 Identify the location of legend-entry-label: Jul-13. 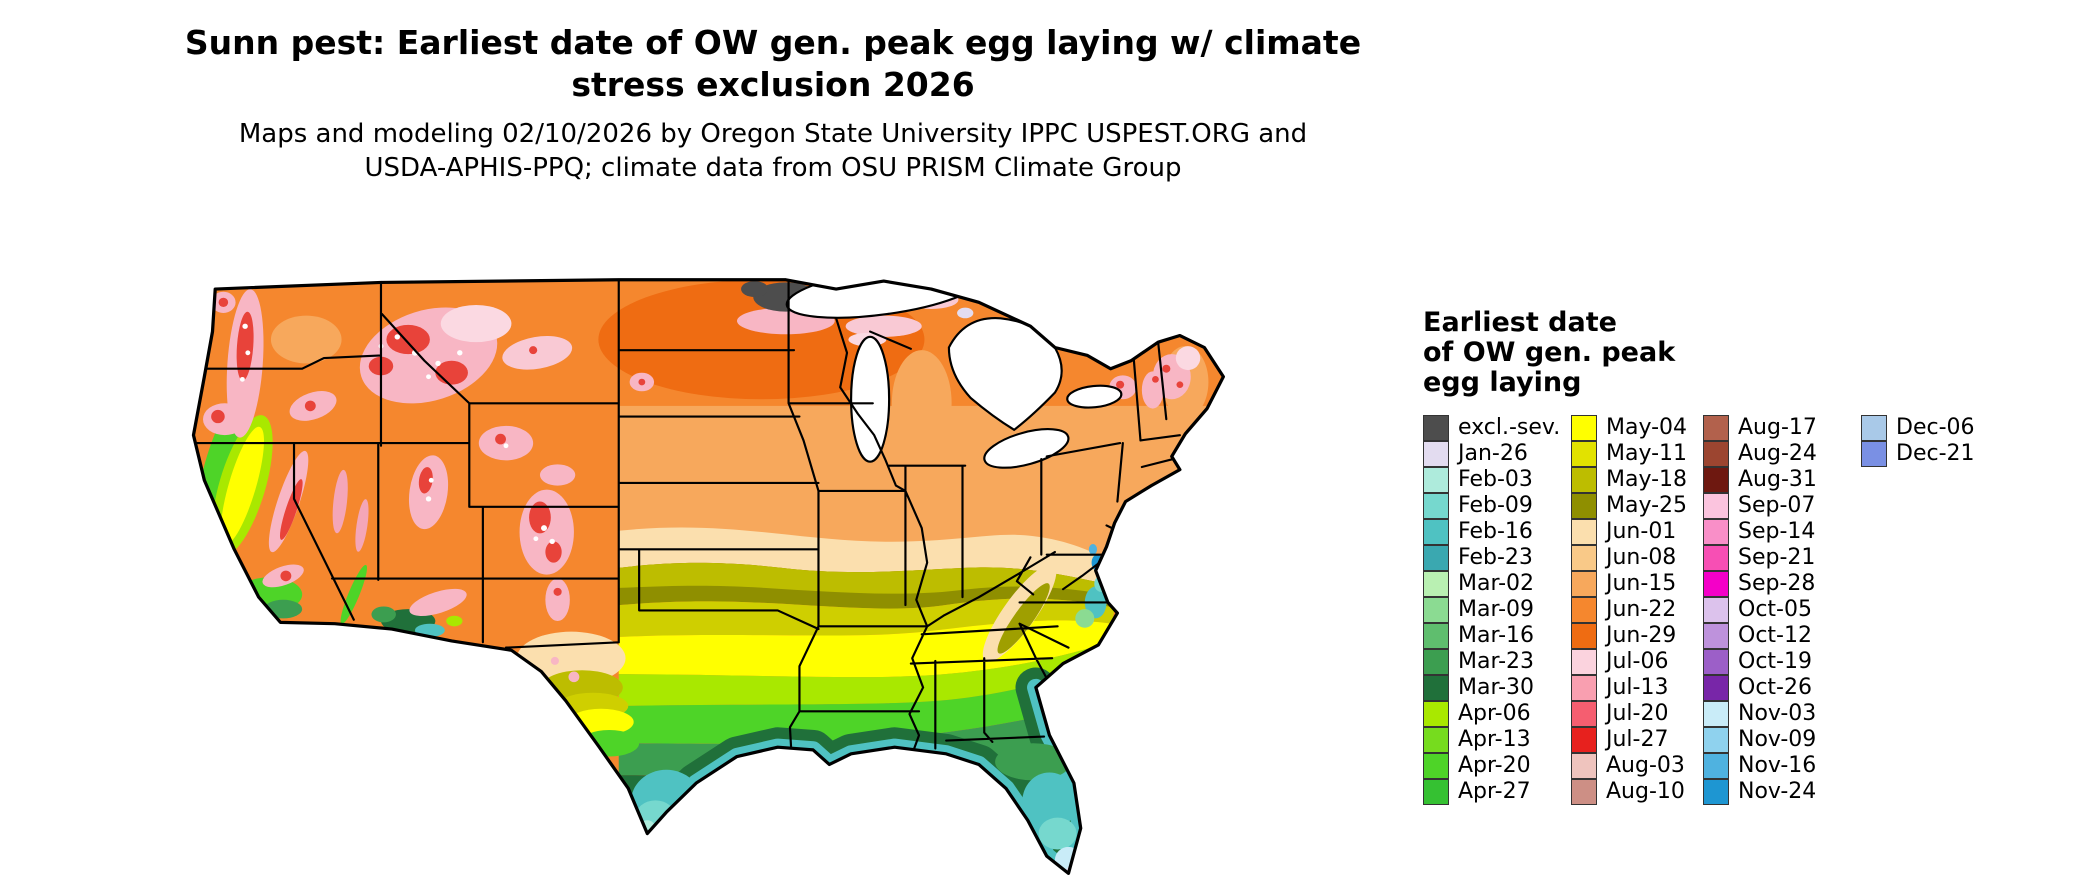
(1637, 688).